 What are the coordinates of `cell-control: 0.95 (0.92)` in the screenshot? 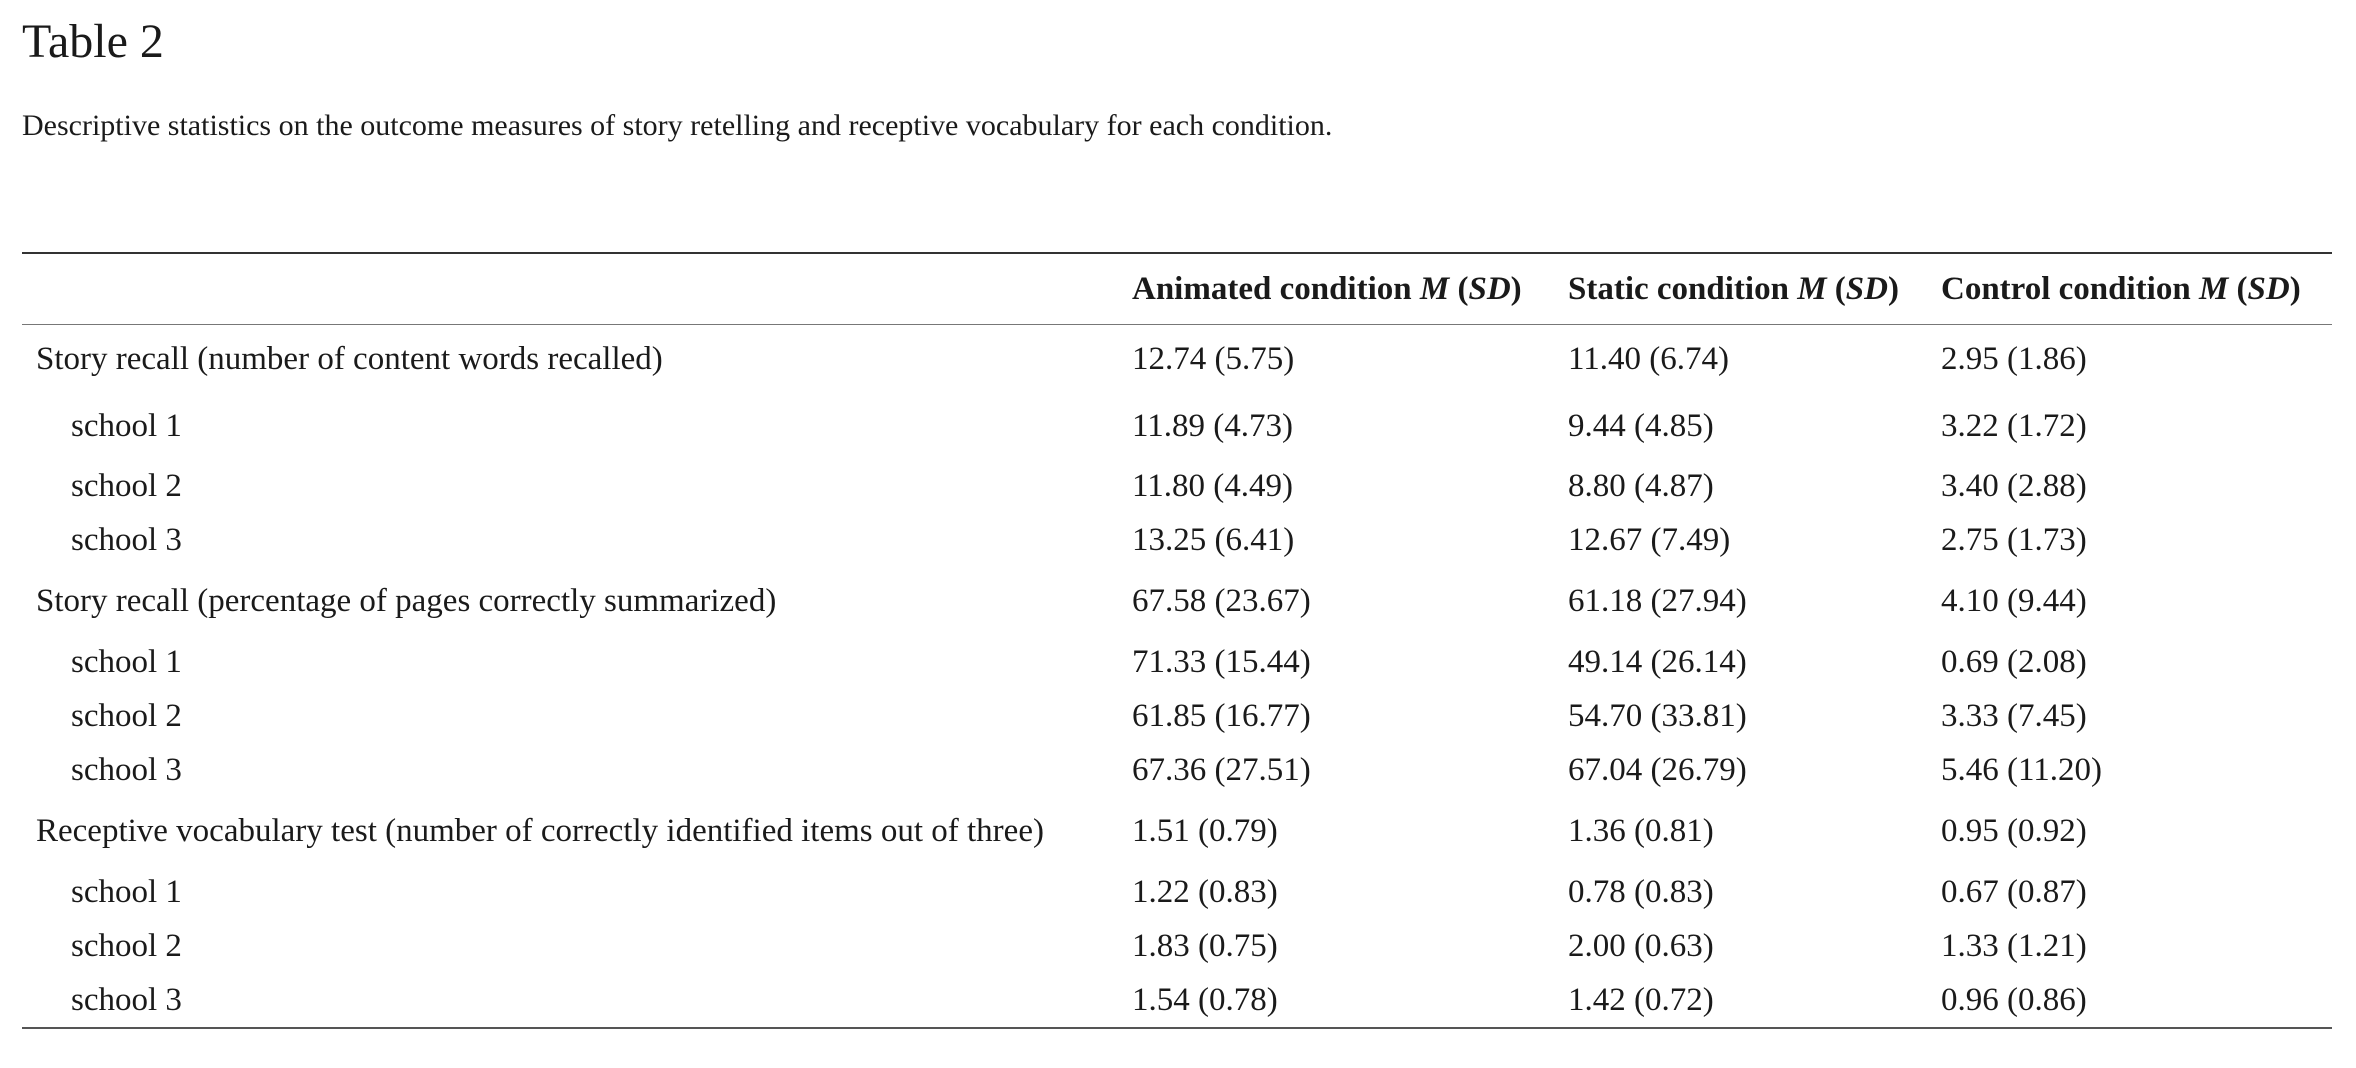 It's located at (2014, 830).